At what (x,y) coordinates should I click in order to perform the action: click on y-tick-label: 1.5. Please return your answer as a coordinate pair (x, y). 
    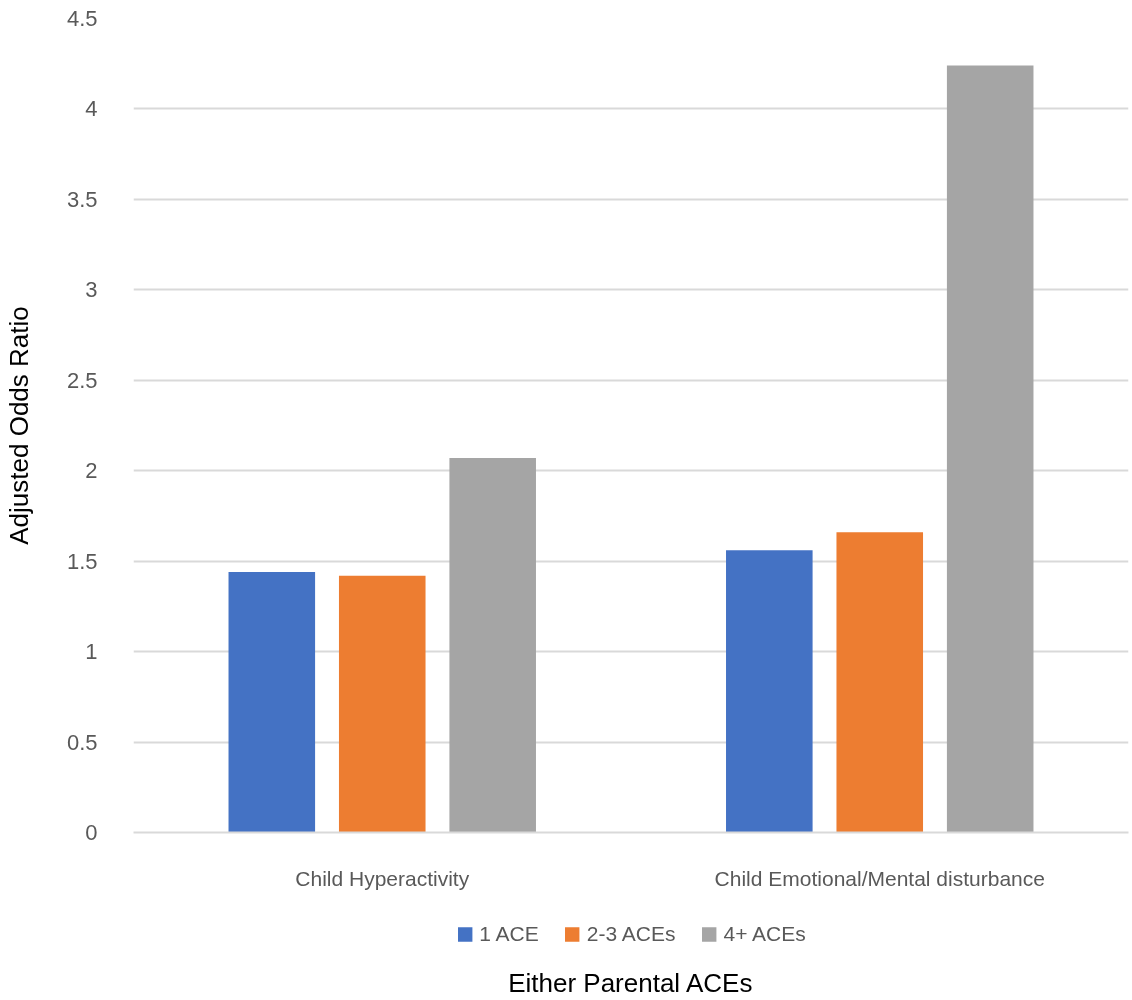
    Looking at the image, I should click on (82, 561).